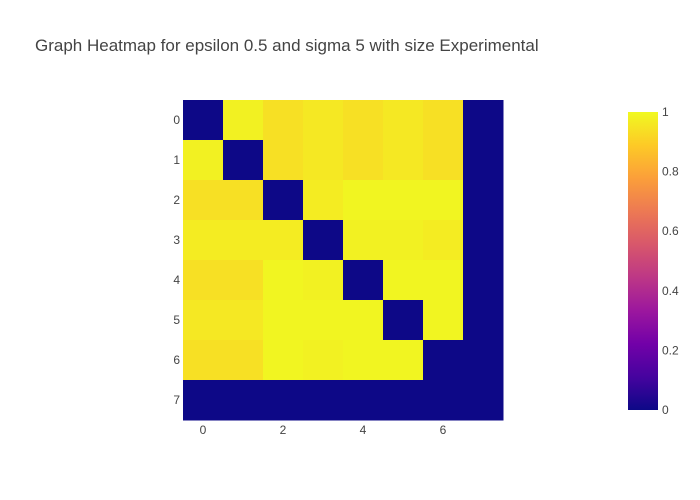  What do you see at coordinates (176, 200) in the screenshot?
I see `y-tick-label: 2` at bounding box center [176, 200].